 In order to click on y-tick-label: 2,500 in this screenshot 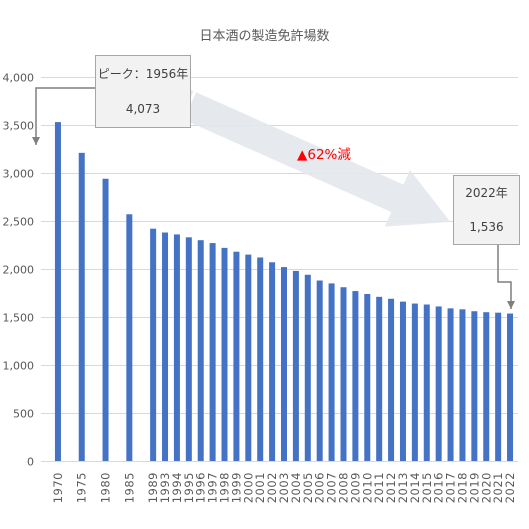, I will do `click(19, 222)`.